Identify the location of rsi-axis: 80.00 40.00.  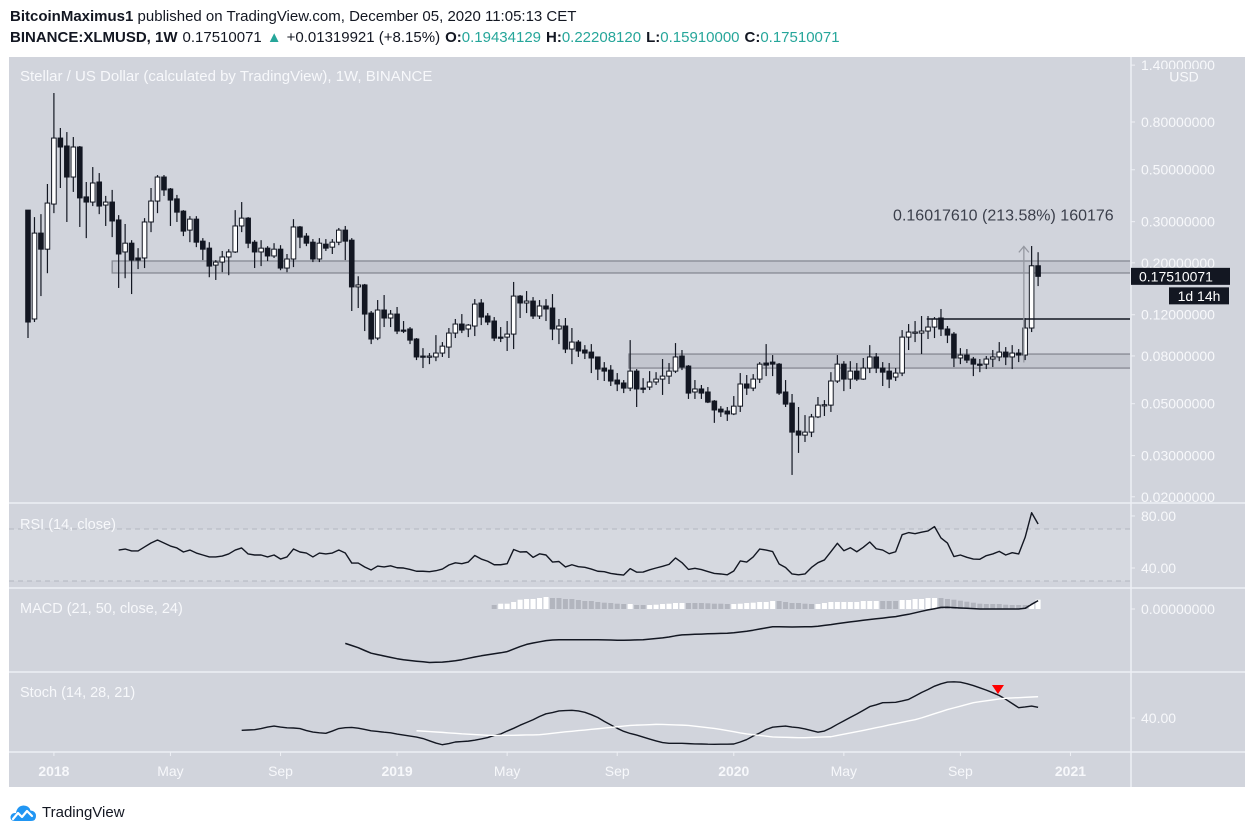
(1153, 542).